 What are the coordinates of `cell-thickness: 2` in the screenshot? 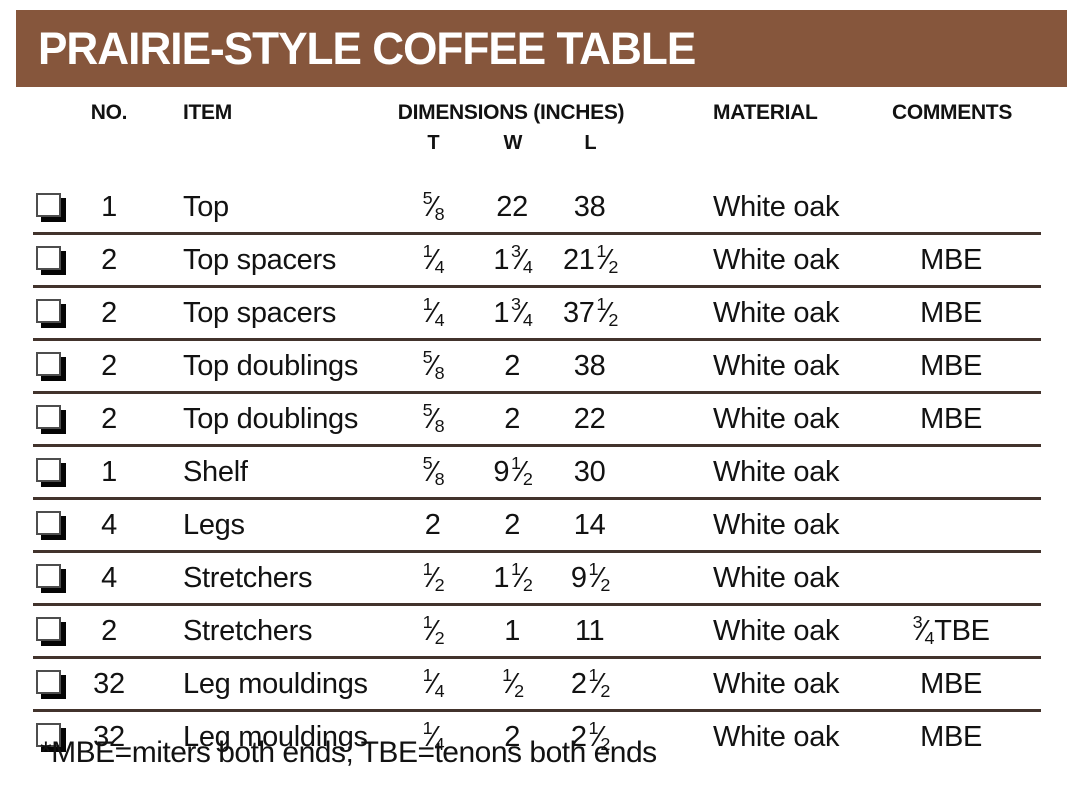 It's located at (432, 524).